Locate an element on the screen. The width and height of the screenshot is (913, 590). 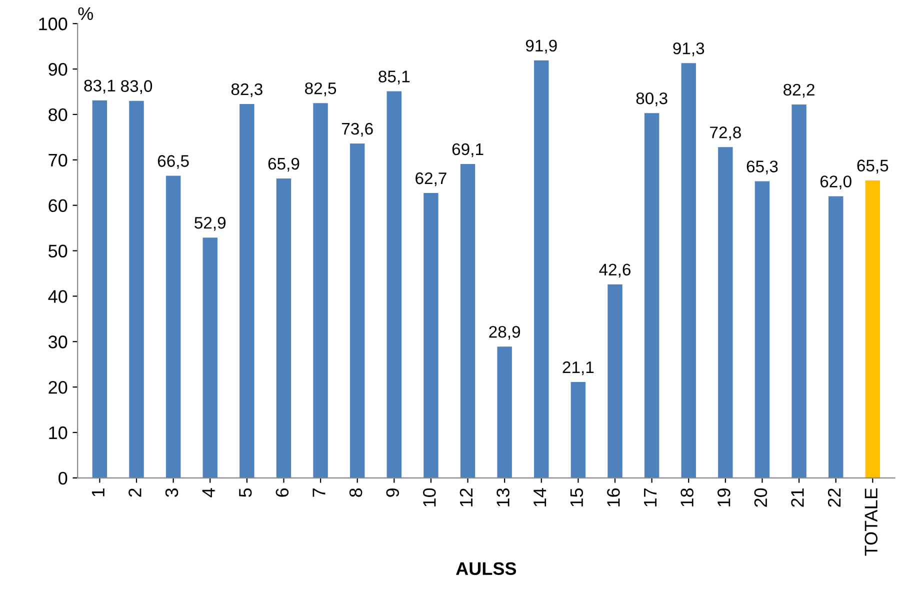
data-label: 65,9 is located at coordinates (284, 165).